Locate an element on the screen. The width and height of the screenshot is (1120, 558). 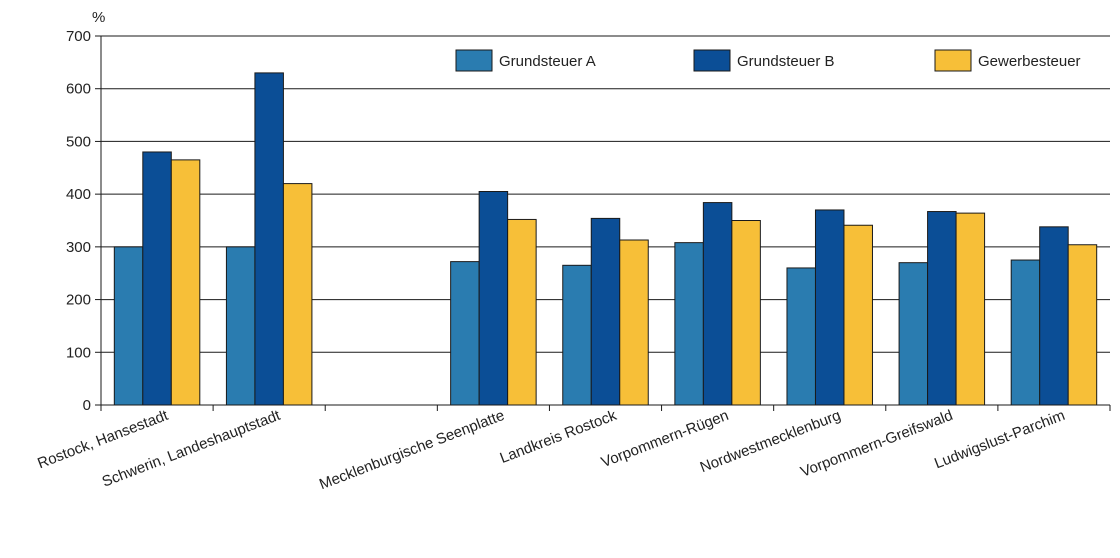
y-tick-label: 200 is located at coordinates (78, 300).